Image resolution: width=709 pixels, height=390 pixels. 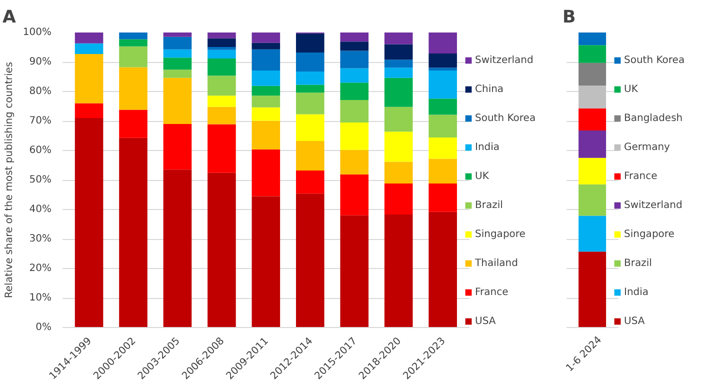 I want to click on y-tick-label: 60%, so click(x=40, y=150).